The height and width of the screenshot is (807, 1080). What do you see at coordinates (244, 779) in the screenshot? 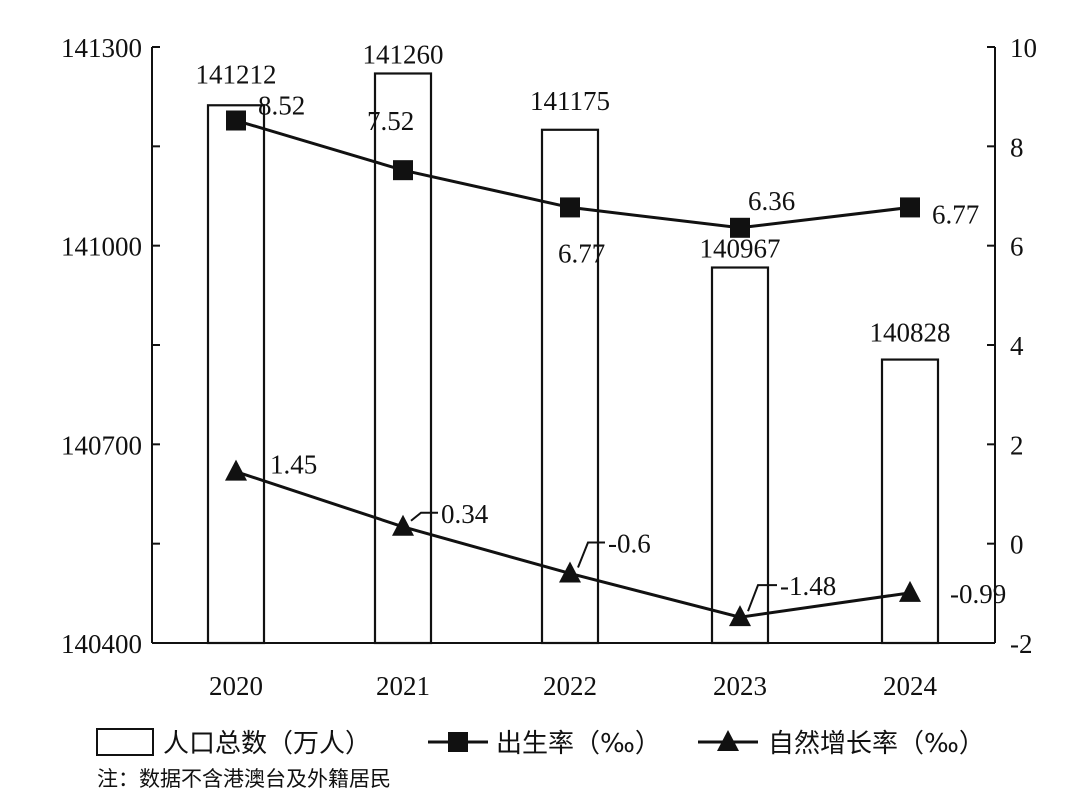
I see `footnote: 注：数据不含港澳台及外籍居民` at bounding box center [244, 779].